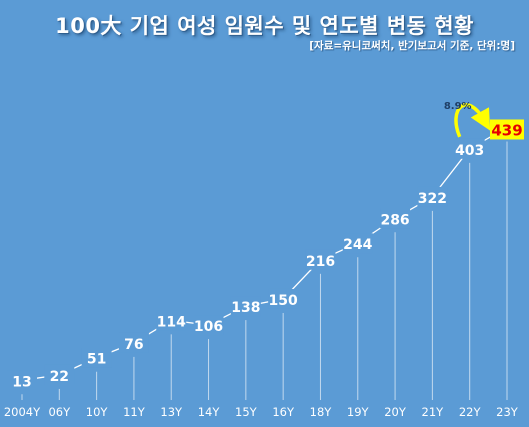  I want to click on data-label-bg-22Y, so click(469, 148).